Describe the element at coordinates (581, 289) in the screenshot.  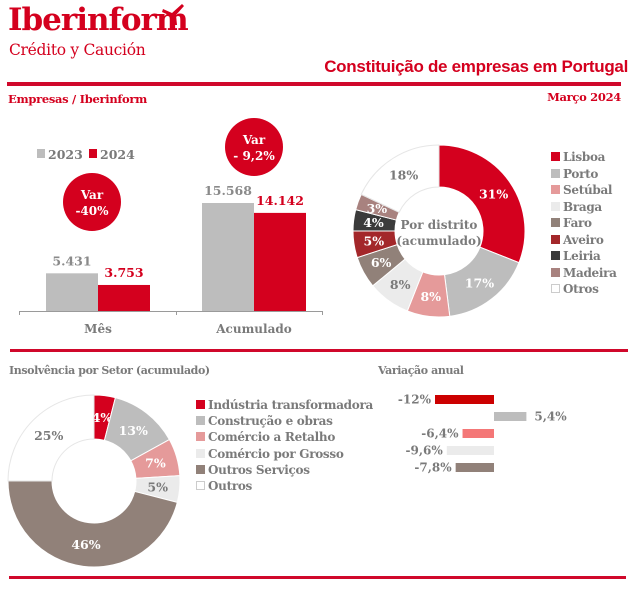
I see `legend-label: Otros` at that location.